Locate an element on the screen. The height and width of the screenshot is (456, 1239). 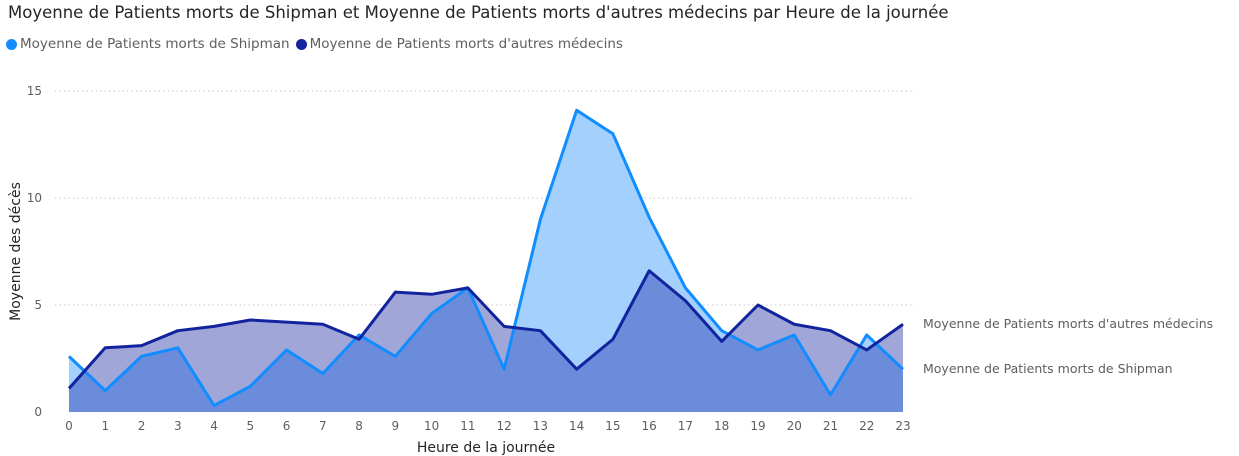
x-tick-label: 16 is located at coordinates (649, 426).